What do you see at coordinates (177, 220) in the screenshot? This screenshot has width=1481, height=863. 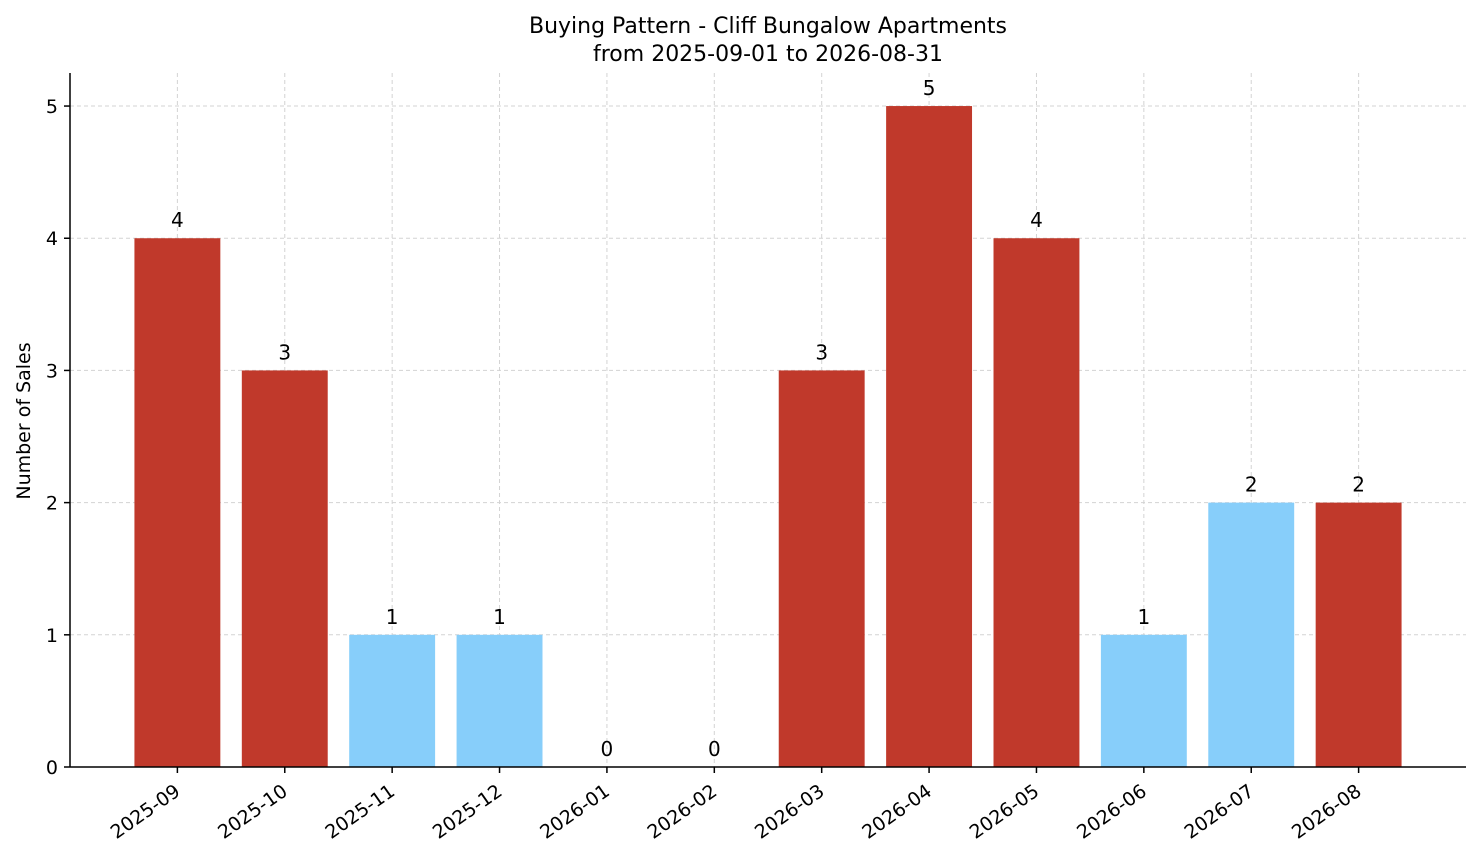 I see `data-label-2025-09: 4` at bounding box center [177, 220].